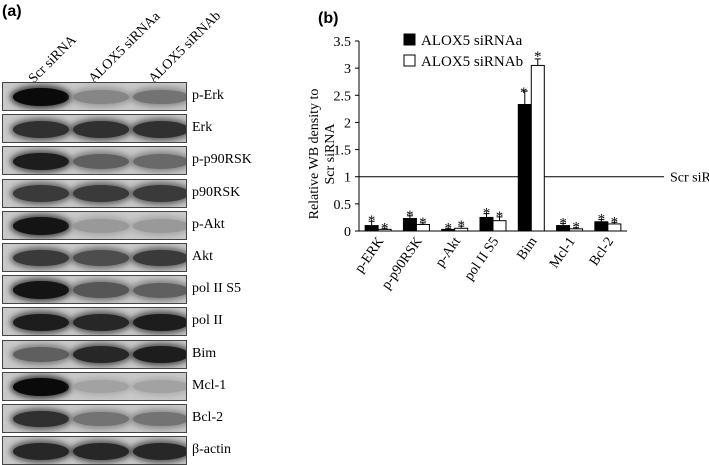 This screenshot has height=465, width=709. What do you see at coordinates (689, 178) in the screenshot?
I see `reference-line-label: Scr siRNA` at bounding box center [689, 178].